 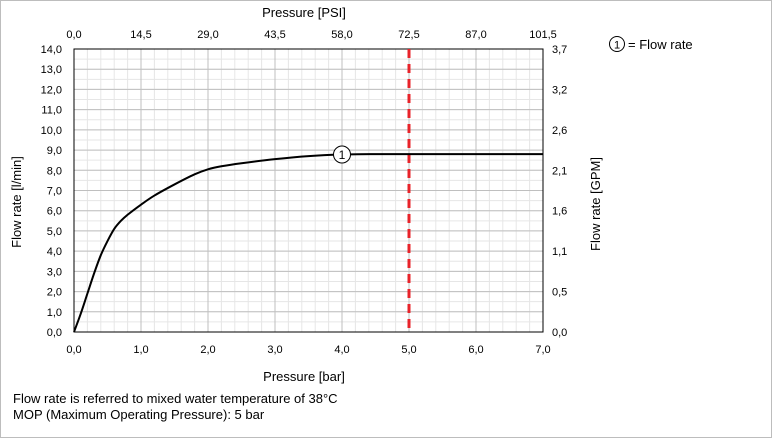 I want to click on y2-tick-label: 1,1, so click(x=559, y=252).